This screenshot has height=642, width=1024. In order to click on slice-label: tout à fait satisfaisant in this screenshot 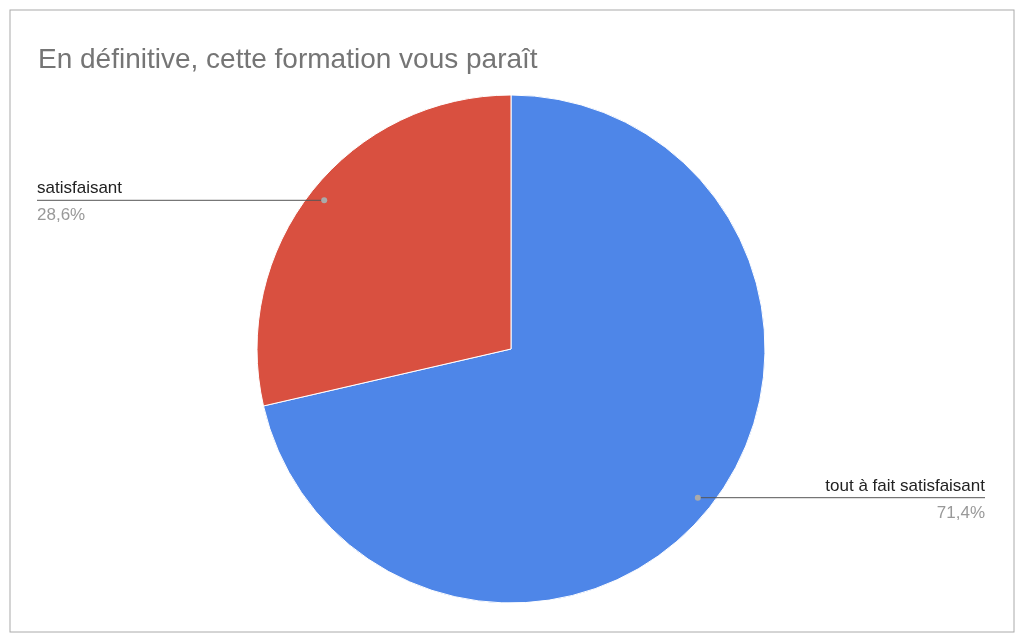, I will do `click(905, 485)`.